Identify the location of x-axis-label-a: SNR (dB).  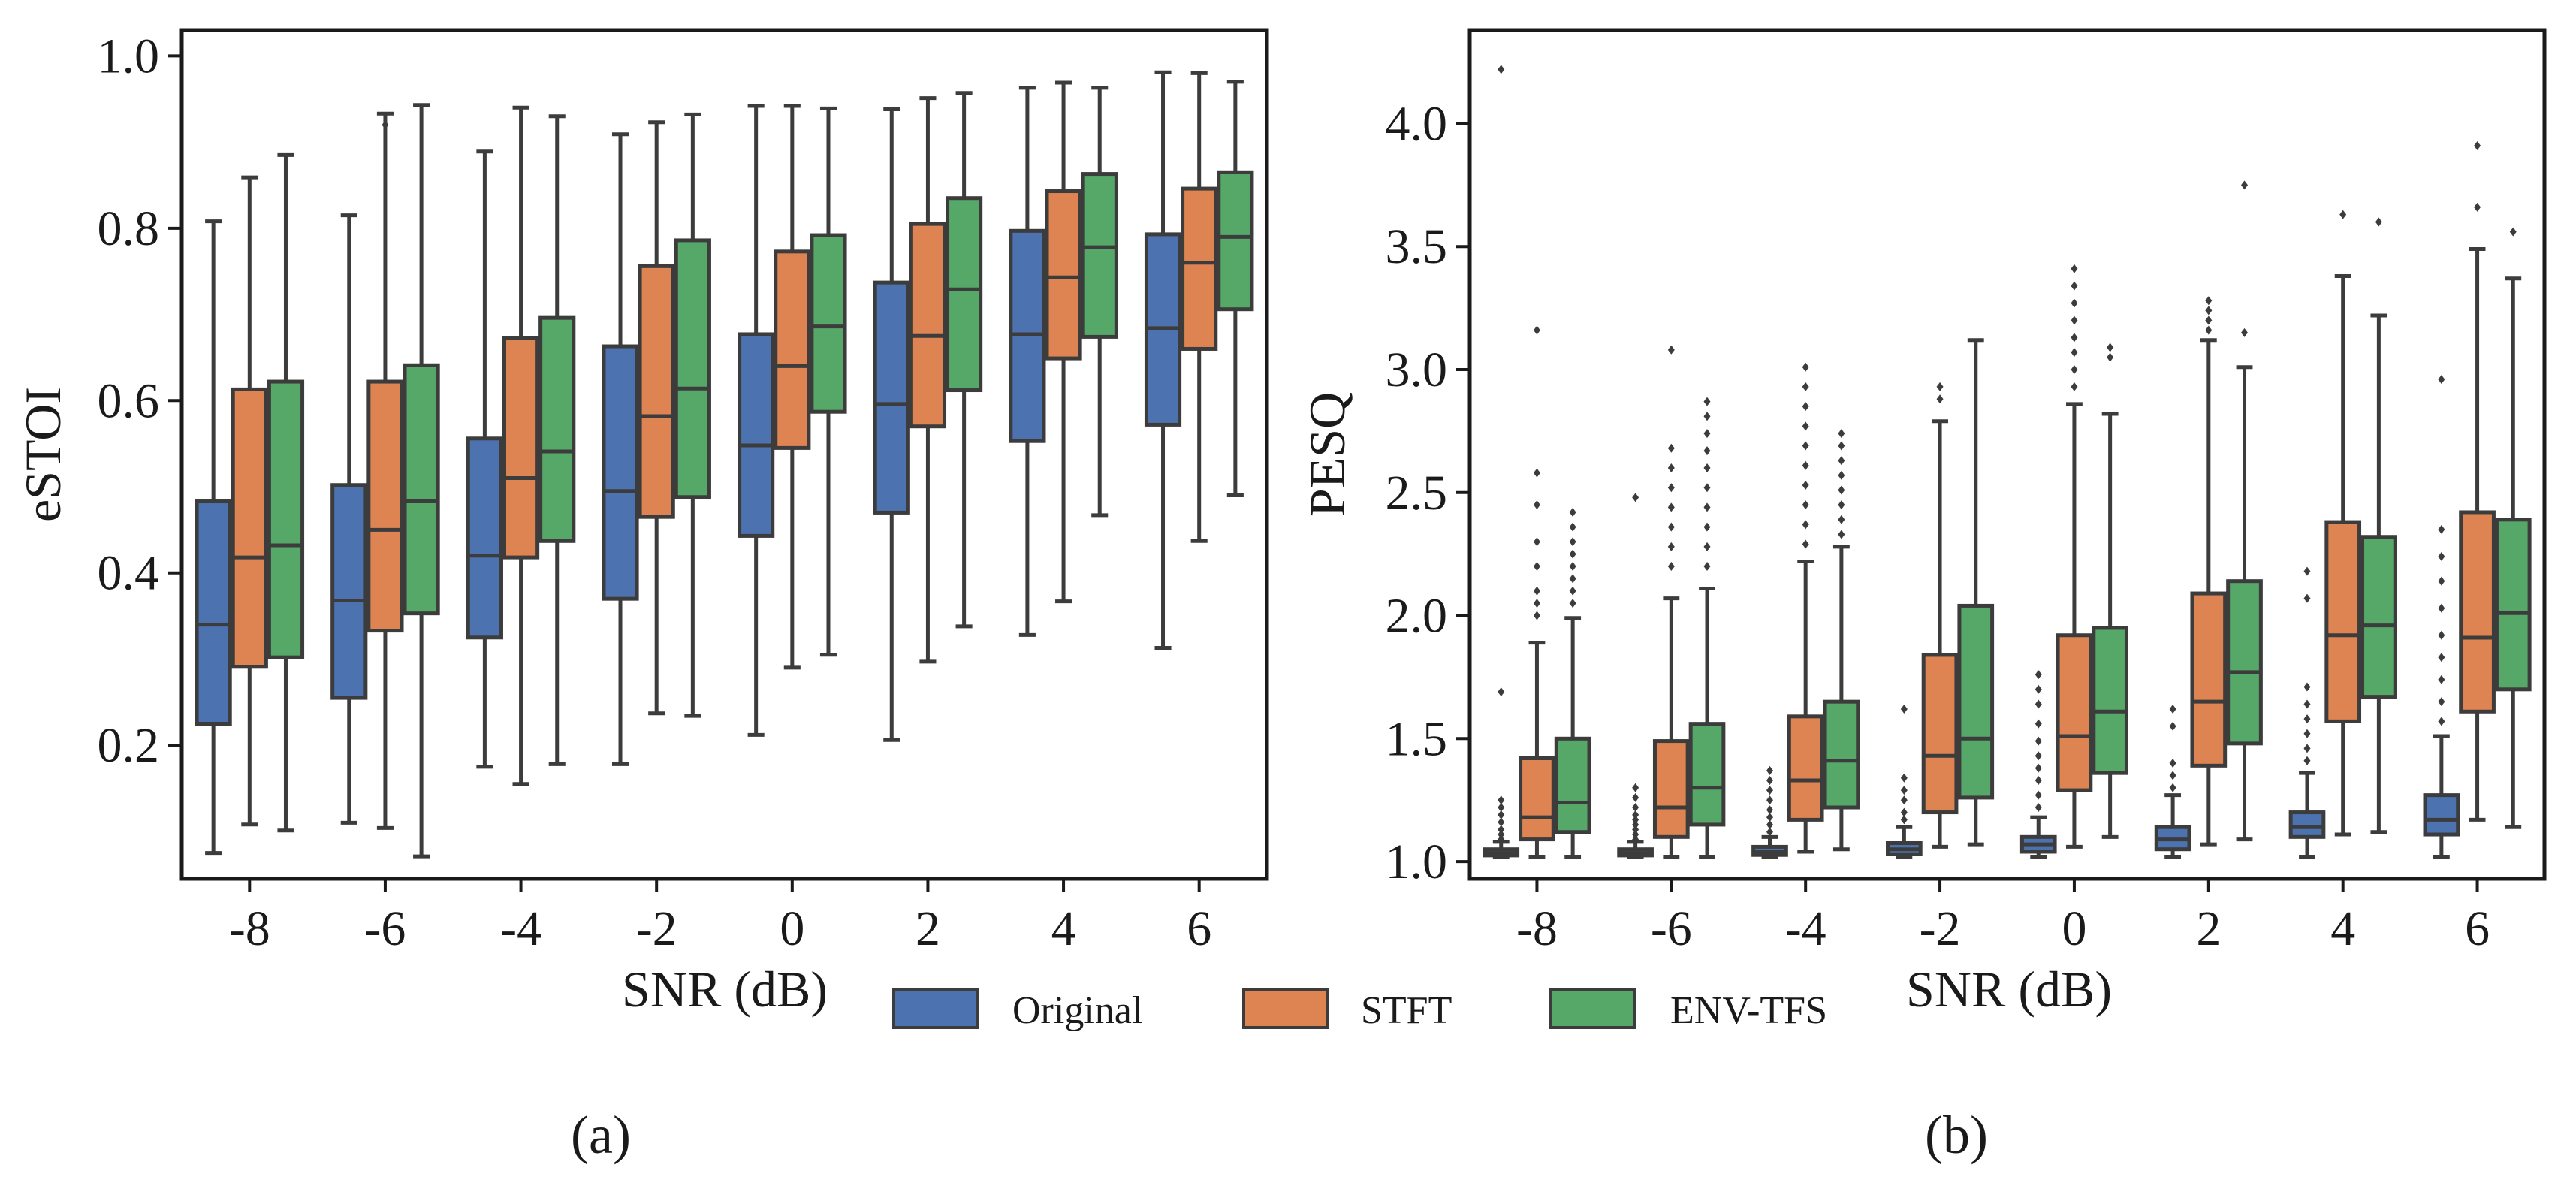
(725, 989).